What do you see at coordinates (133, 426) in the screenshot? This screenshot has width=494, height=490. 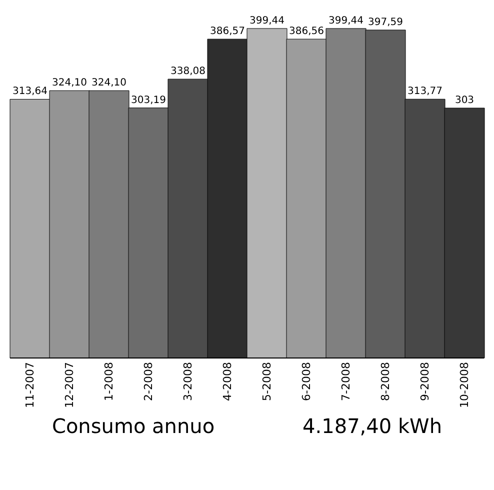 I see `text: Consumo annuo` at bounding box center [133, 426].